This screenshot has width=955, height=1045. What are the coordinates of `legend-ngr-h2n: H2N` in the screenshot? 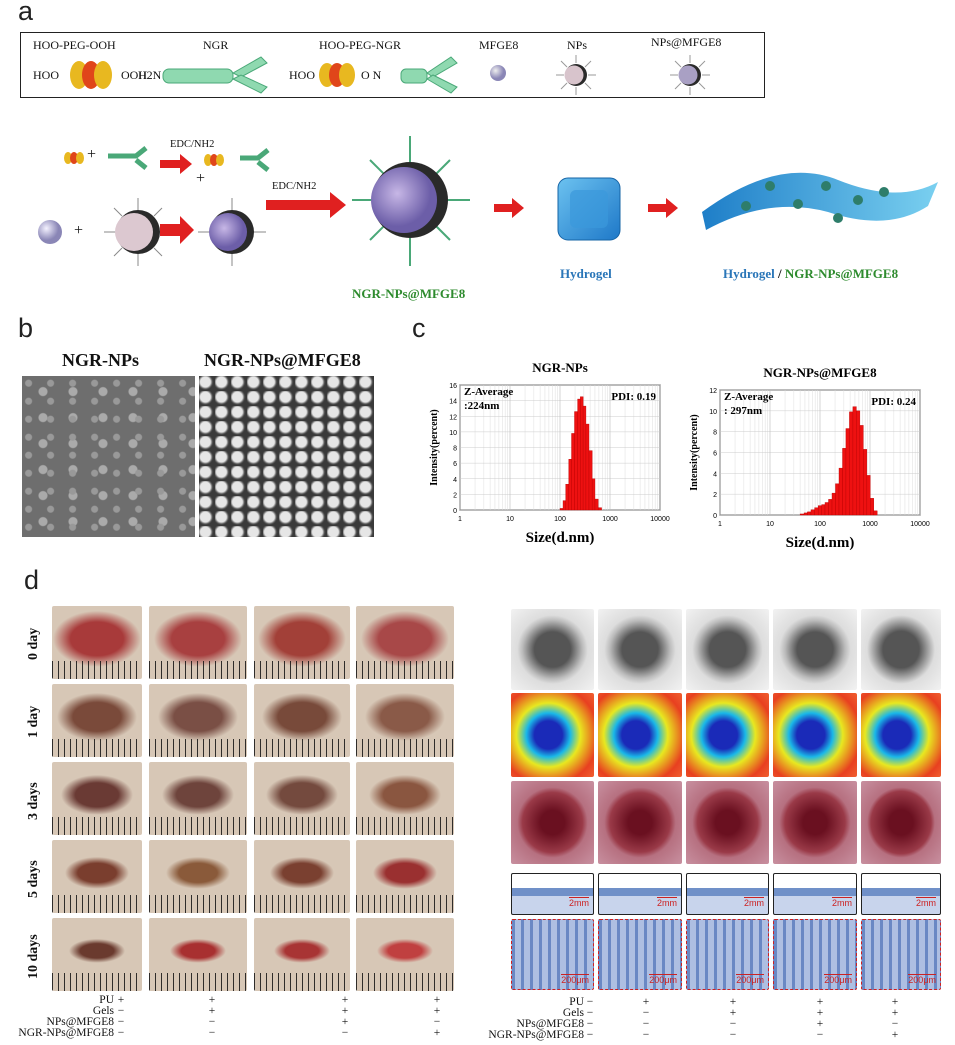 It's located at (150, 75).